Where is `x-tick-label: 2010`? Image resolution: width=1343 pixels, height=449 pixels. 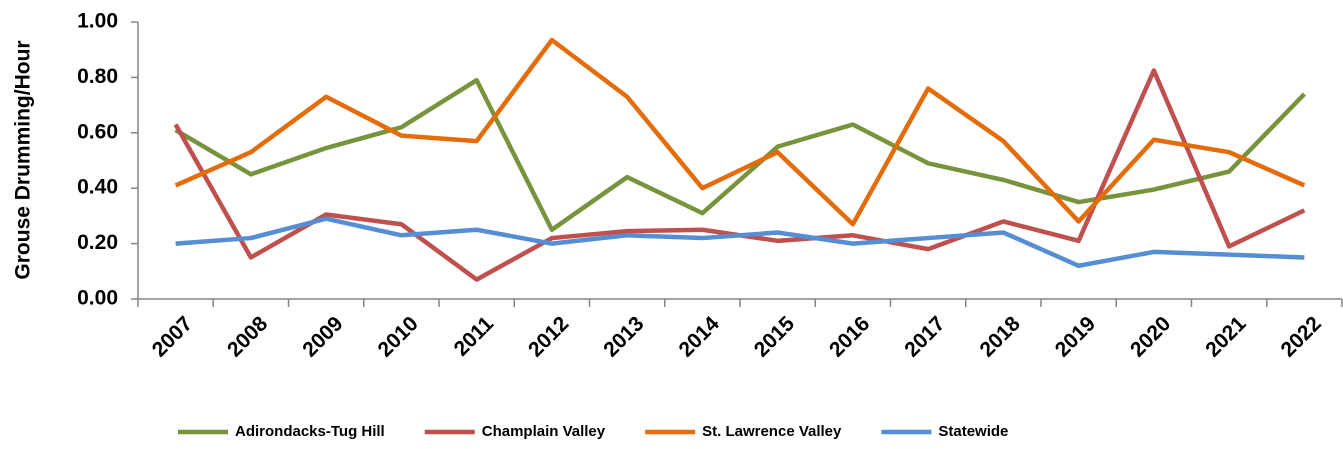 x-tick-label: 2010 is located at coordinates (398, 336).